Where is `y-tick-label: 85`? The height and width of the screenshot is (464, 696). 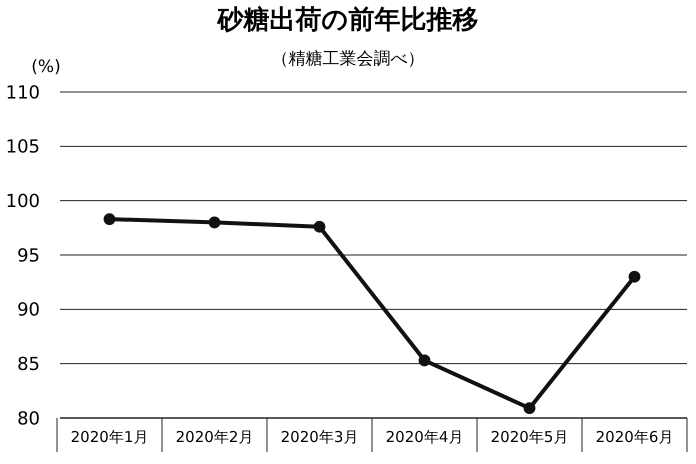 y-tick-label: 85 is located at coordinates (28, 364).